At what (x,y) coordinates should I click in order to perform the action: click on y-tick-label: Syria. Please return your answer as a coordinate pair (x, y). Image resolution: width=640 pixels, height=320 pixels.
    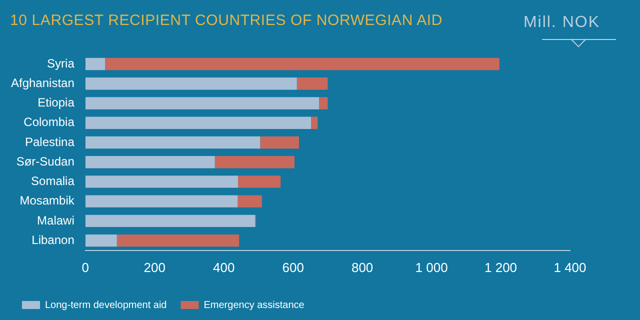
    Looking at the image, I should click on (61, 63).